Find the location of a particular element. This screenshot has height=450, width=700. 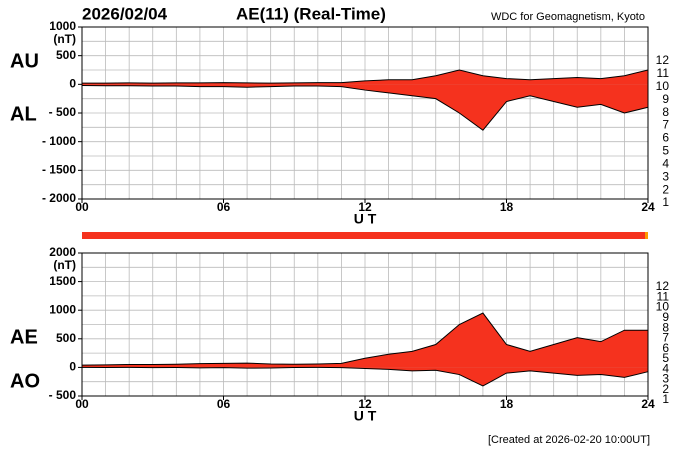

series-label: AE is located at coordinates (24, 337).